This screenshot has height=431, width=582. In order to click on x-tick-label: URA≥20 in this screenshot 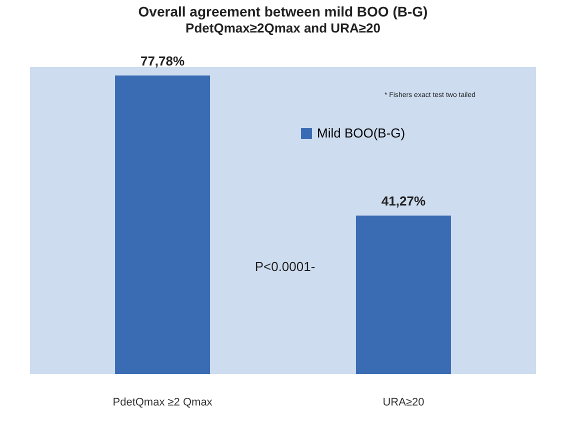, I will do `click(403, 402)`.